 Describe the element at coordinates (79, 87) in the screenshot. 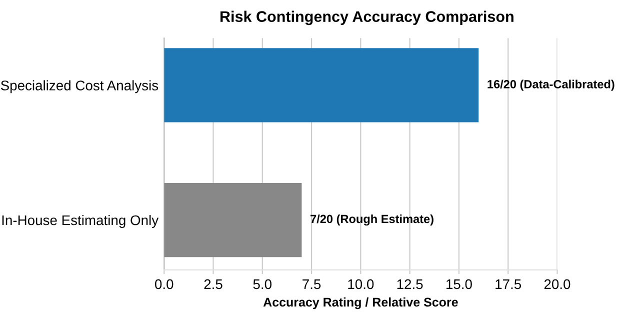

I see `y-tick-label: Specialized Cost Analysis` at that location.